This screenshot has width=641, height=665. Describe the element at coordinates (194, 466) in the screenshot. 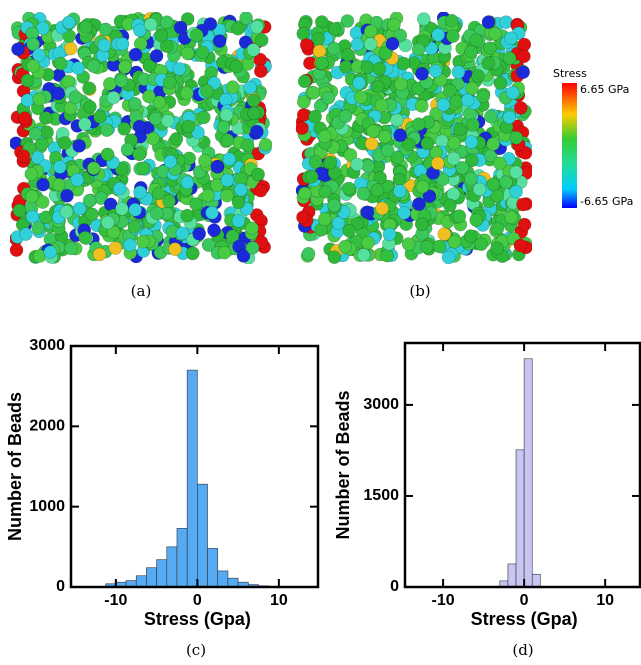

I see `plot-frame` at that location.